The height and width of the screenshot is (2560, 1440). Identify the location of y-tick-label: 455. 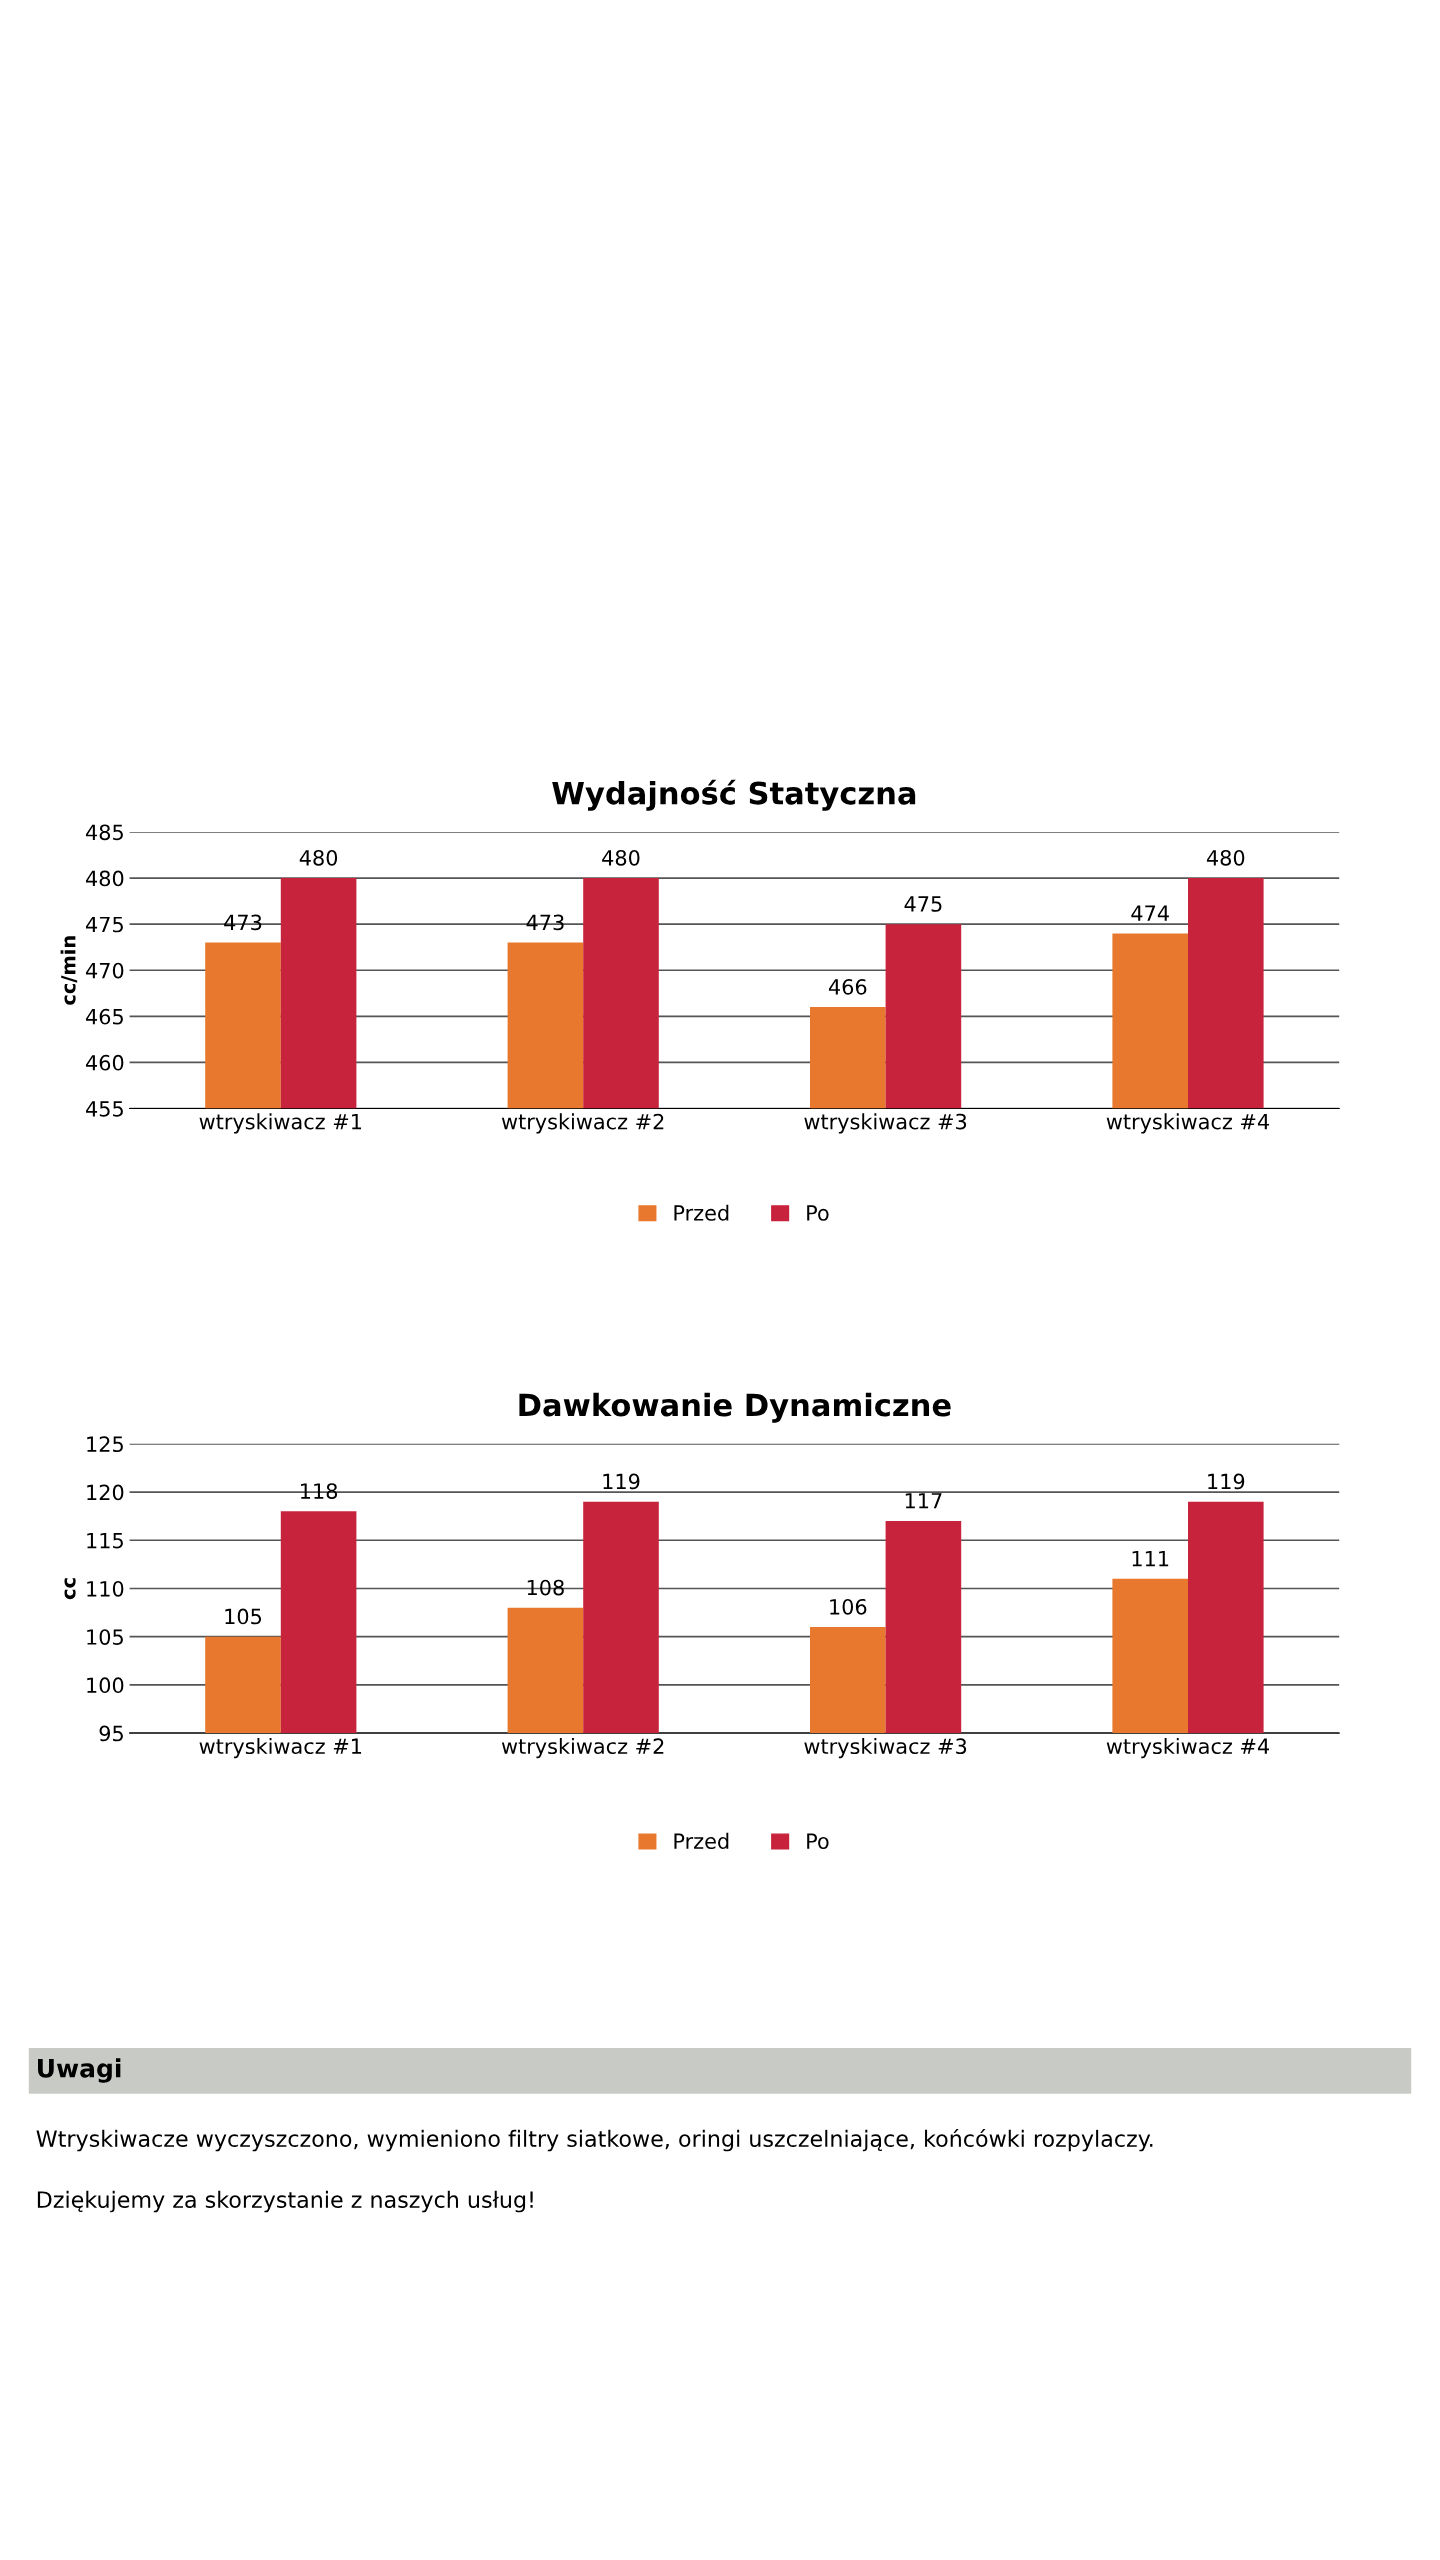
(104, 1109).